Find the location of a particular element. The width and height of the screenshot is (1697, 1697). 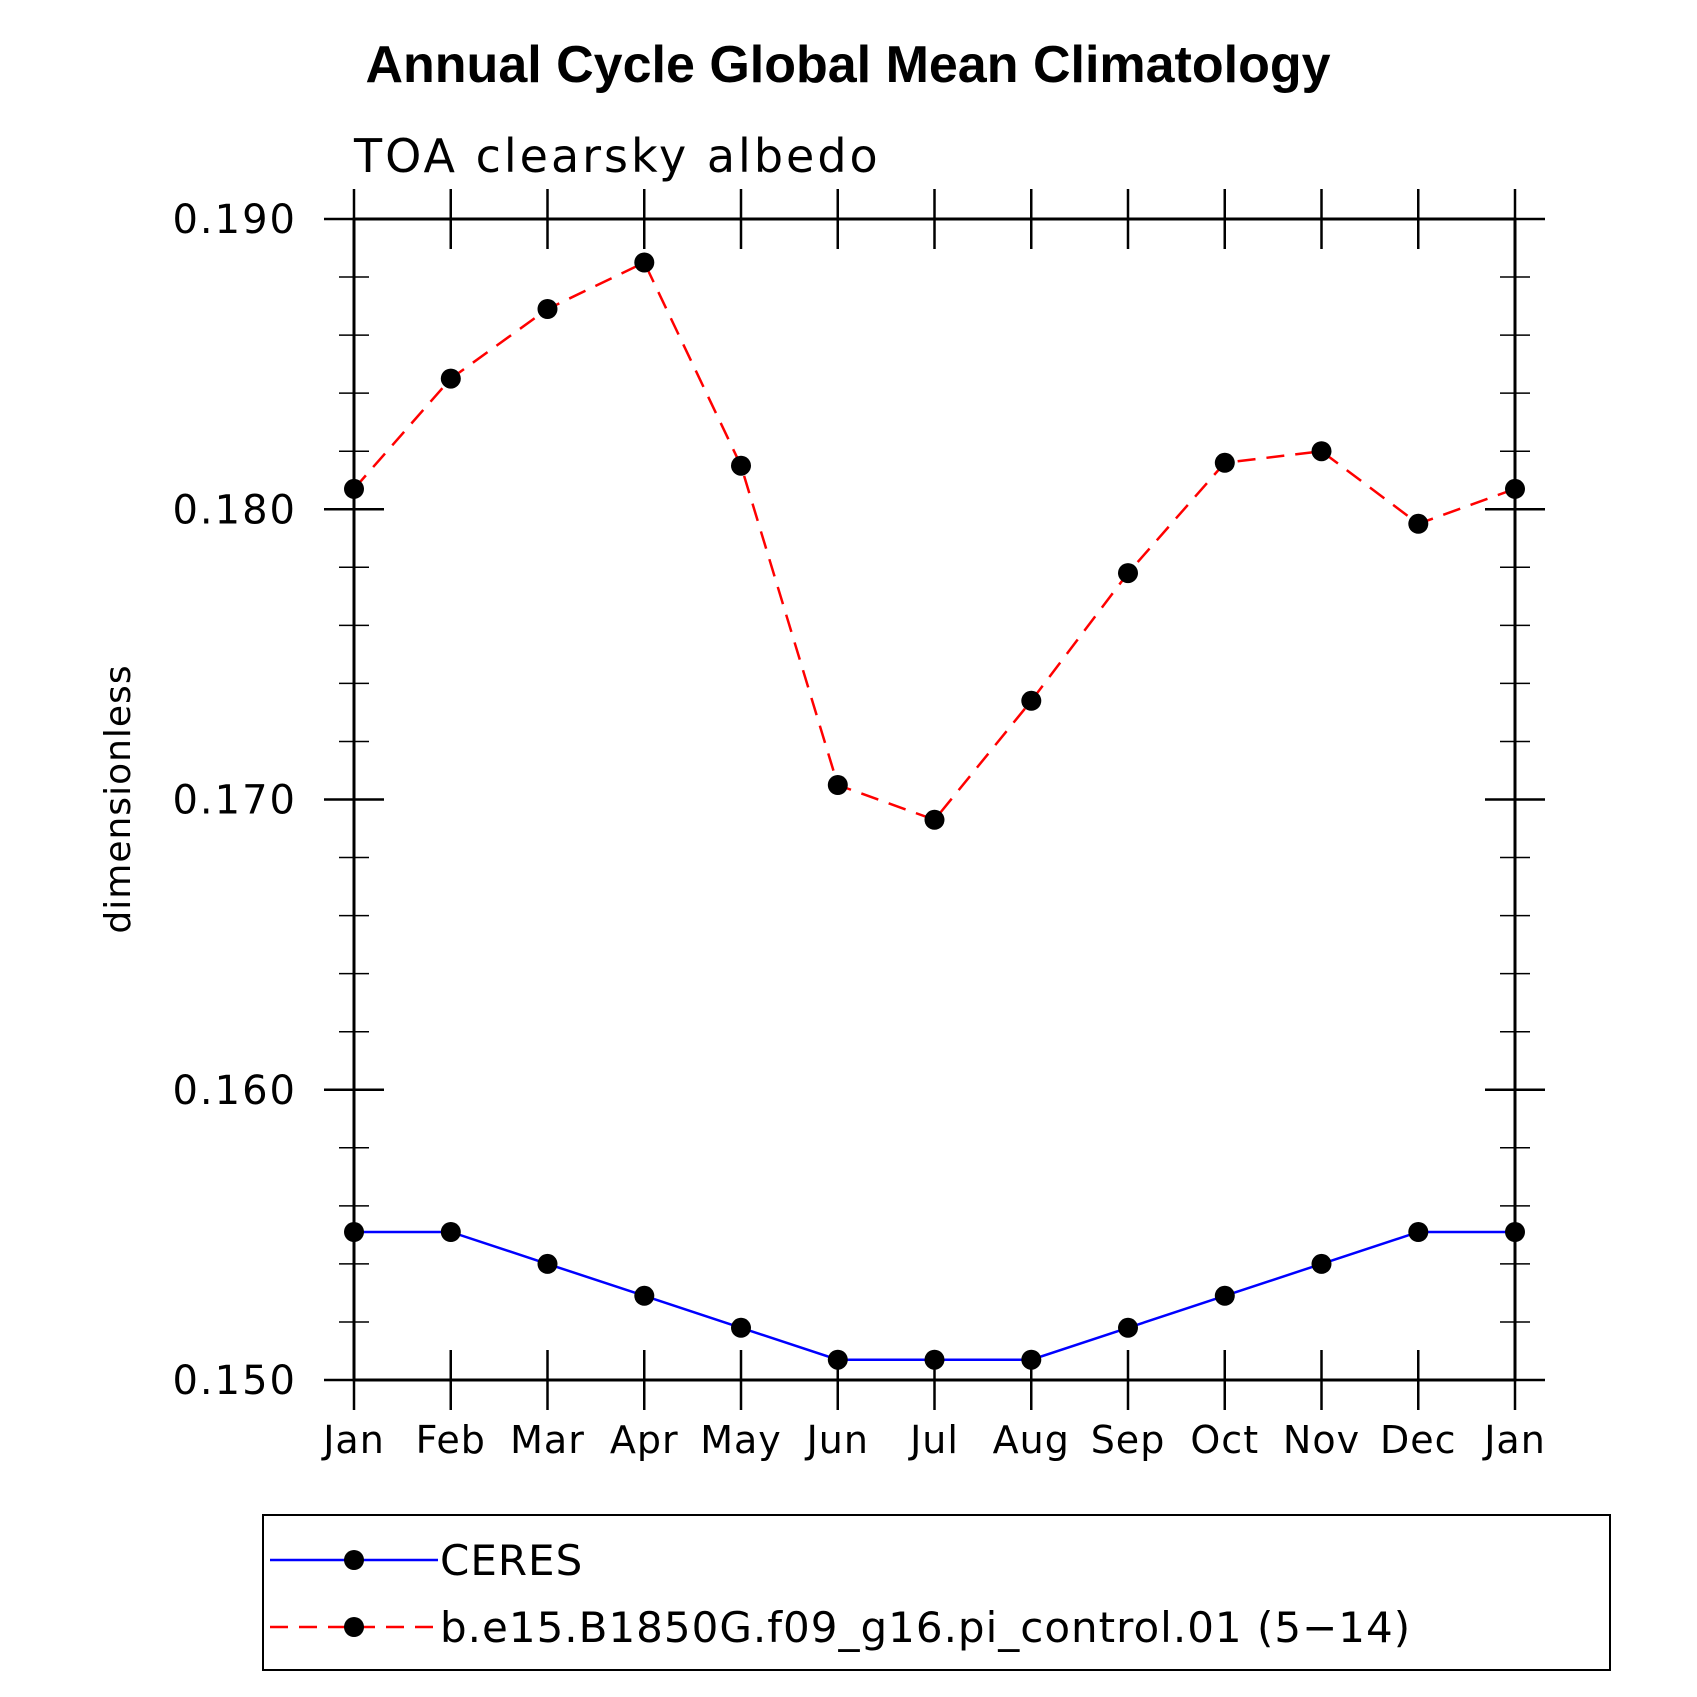

x-tick-label: Feb is located at coordinates (451, 1440).